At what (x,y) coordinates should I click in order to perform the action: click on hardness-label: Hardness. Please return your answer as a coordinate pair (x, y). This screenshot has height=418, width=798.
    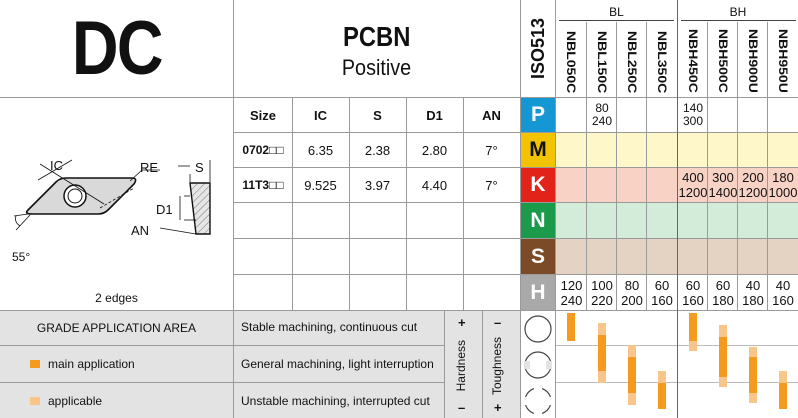
    Looking at the image, I should click on (461, 366).